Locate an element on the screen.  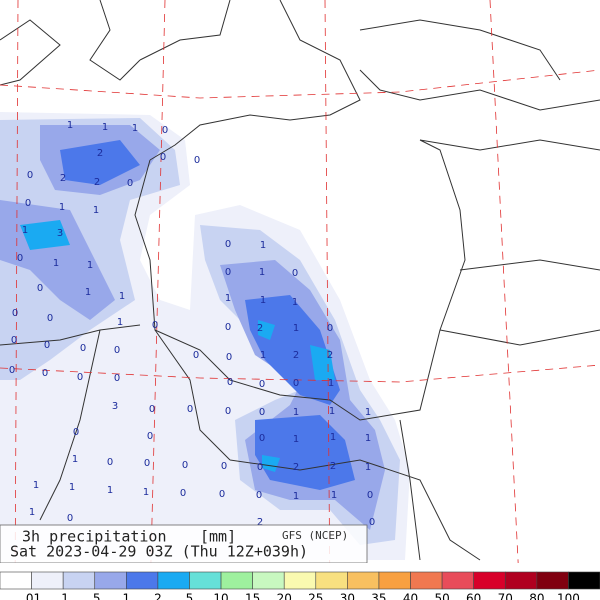
colorbar-label: 5 is located at coordinates (190, 596).